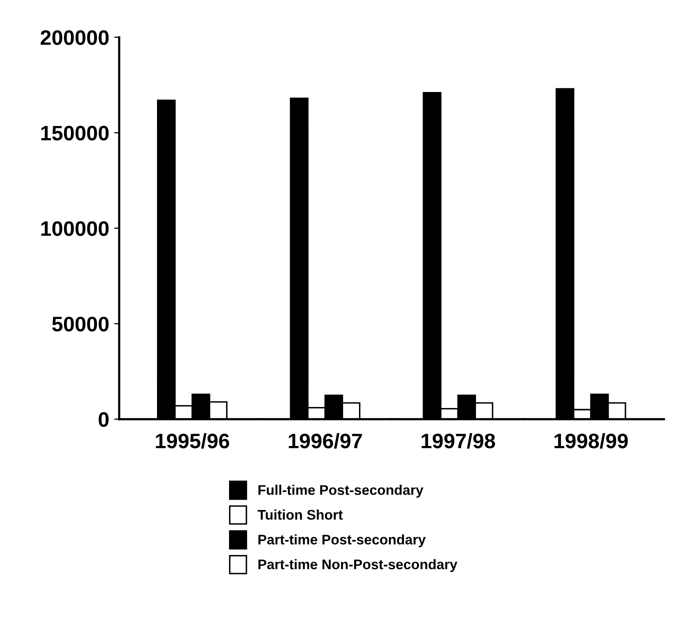  I want to click on legend-label: Part-time Non-Post-secondary, so click(358, 565).